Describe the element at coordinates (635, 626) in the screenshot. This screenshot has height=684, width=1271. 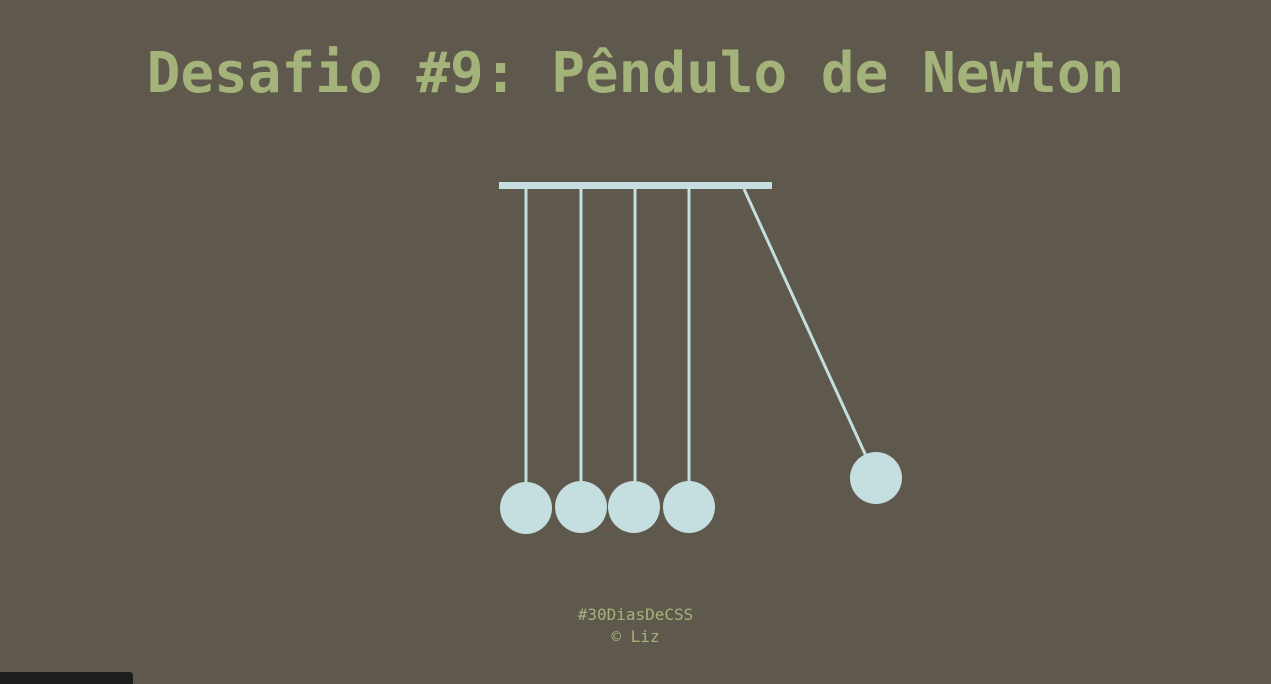
I see `footer: #30DiasDeCSS © Liz` at that location.